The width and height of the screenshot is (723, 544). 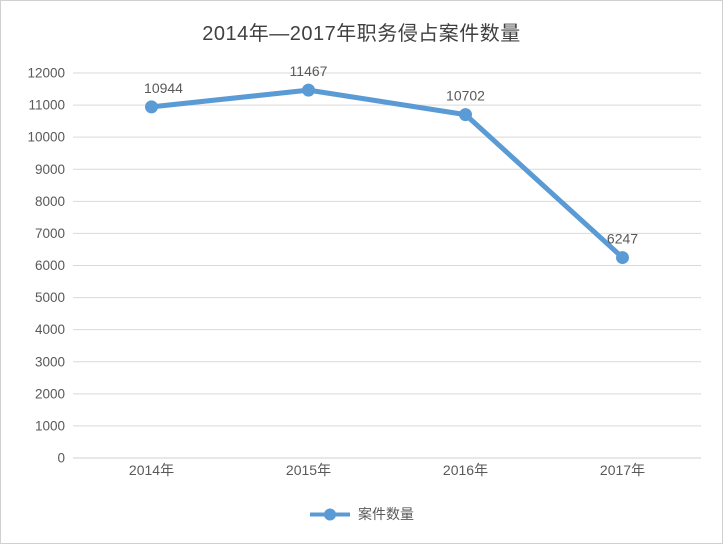 What do you see at coordinates (46, 137) in the screenshot?
I see `y-tick-label: 10000` at bounding box center [46, 137].